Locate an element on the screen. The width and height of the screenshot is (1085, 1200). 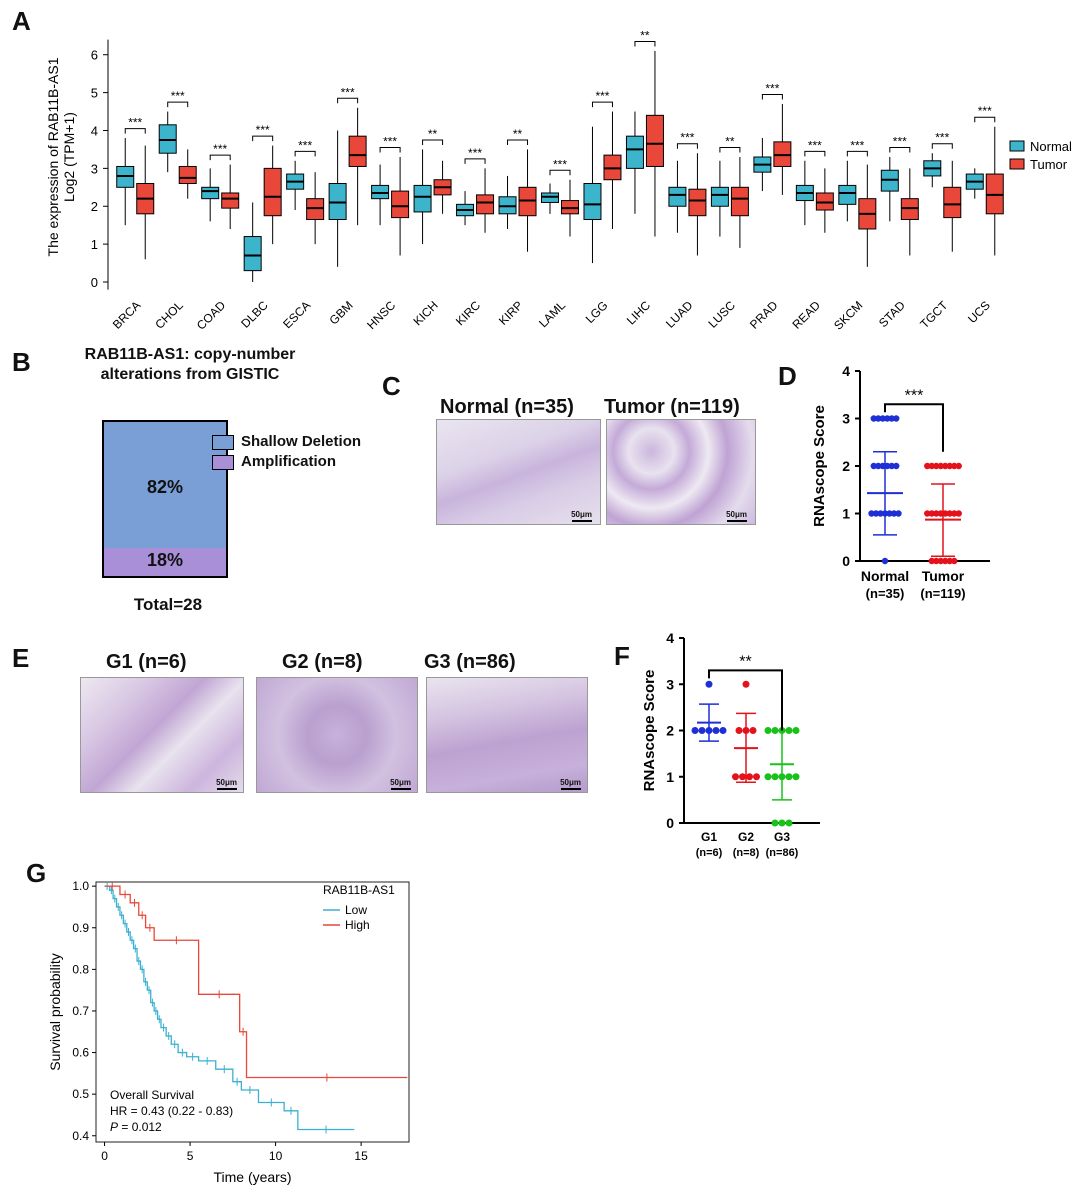
y-tick-label: 6 is located at coordinates (94, 55).